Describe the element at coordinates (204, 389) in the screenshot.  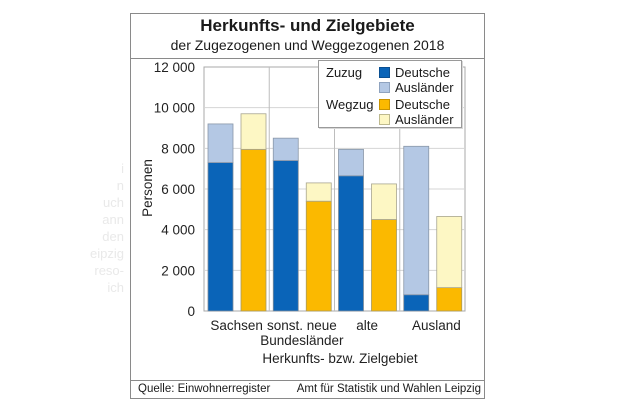
I see `source-note: Quelle: Einwohnerregister` at that location.